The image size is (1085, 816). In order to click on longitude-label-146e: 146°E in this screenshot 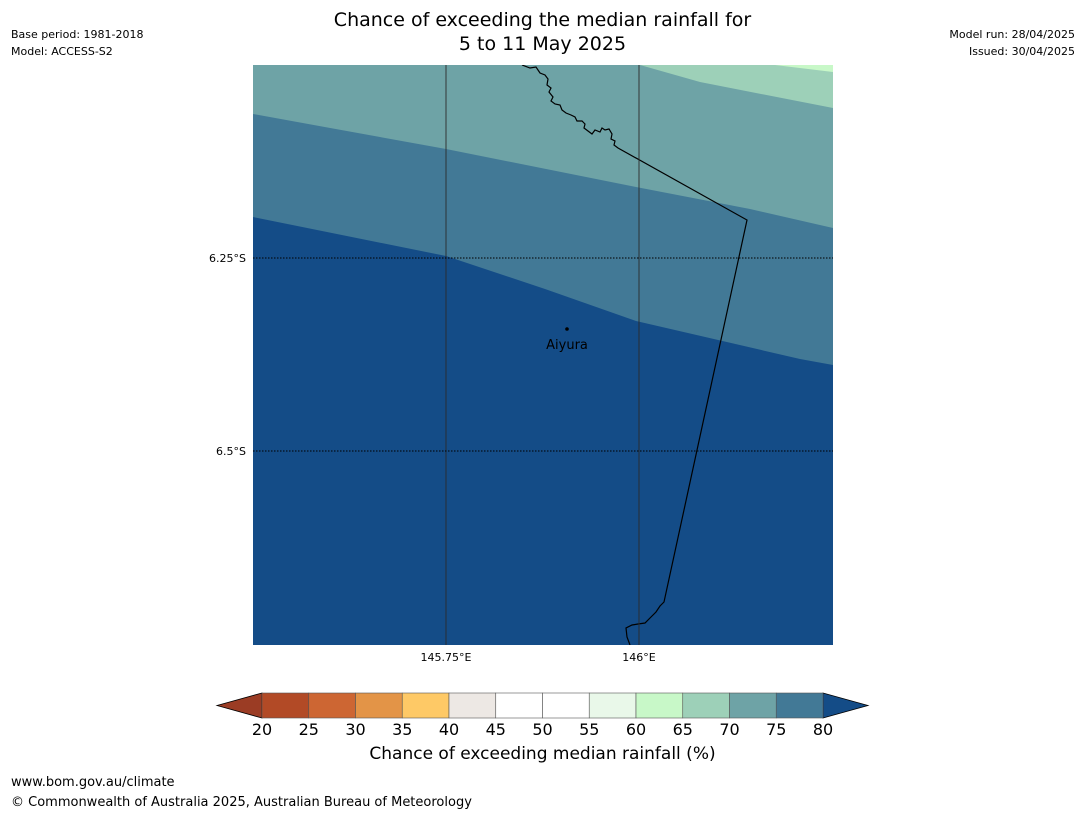, I will do `click(638, 657)`.